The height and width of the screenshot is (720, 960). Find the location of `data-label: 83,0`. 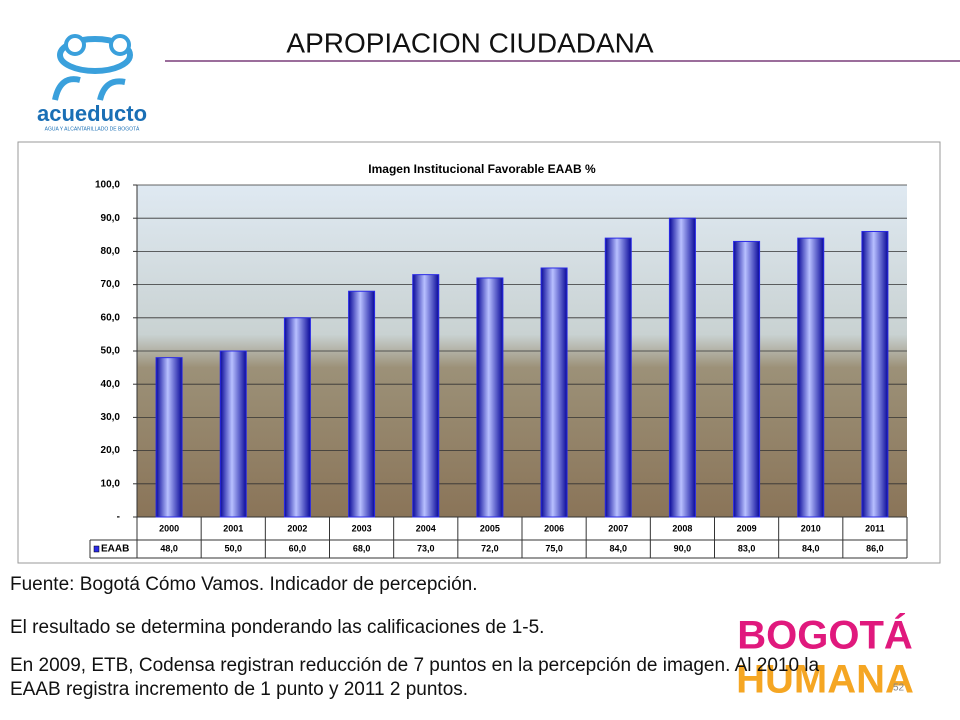

data-label: 83,0 is located at coordinates (747, 548).